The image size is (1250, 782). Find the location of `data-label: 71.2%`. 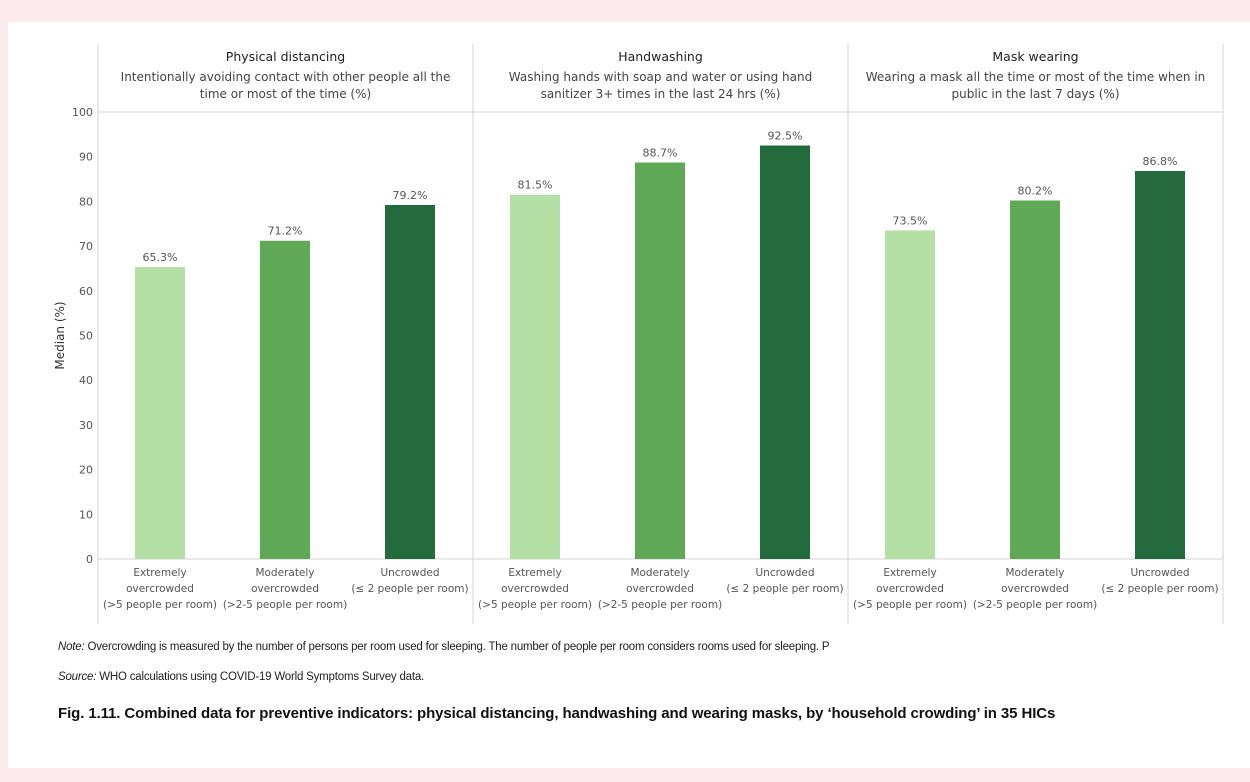

data-label: 71.2% is located at coordinates (285, 231).